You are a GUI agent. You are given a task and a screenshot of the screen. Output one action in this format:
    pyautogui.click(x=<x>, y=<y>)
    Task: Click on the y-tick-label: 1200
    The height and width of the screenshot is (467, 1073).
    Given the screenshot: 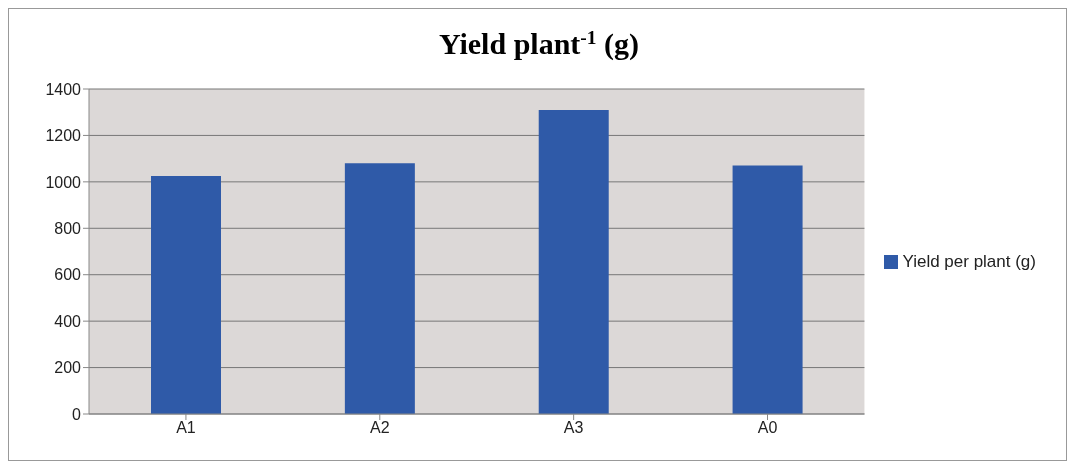 What is the action you would take?
    pyautogui.click(x=63, y=136)
    